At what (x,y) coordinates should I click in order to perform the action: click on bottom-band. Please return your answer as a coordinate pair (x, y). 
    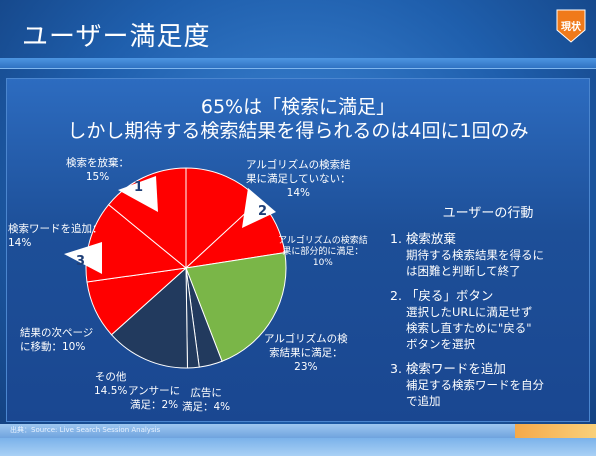
    Looking at the image, I should click on (298, 447).